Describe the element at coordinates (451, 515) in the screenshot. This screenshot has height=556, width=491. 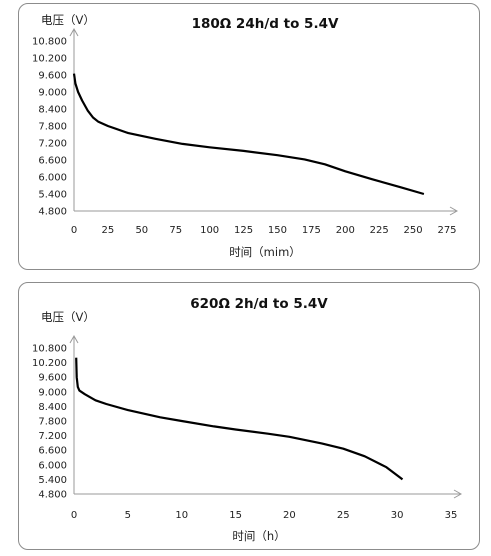
I see `x-tick-label: 35` at that location.